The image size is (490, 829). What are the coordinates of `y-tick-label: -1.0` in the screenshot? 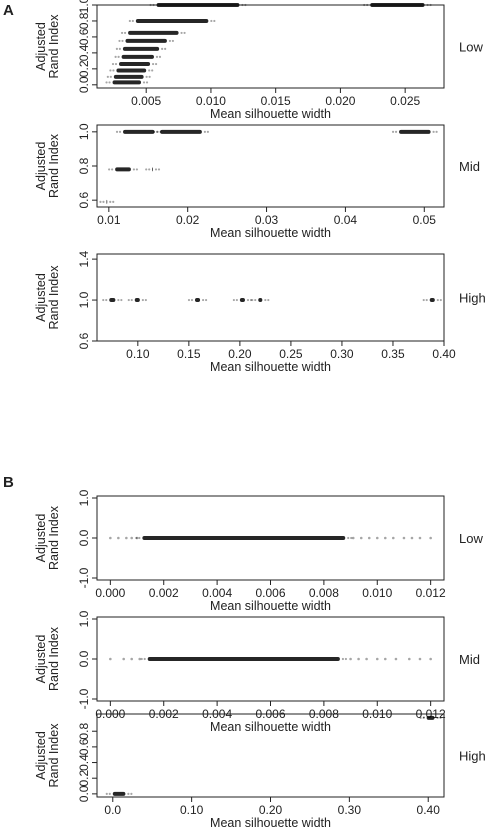 It's located at (84, 698).